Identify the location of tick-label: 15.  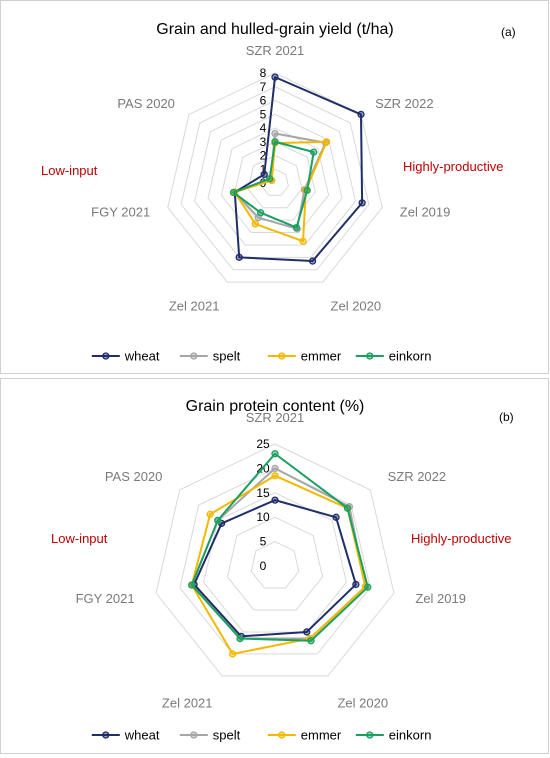
(263, 493).